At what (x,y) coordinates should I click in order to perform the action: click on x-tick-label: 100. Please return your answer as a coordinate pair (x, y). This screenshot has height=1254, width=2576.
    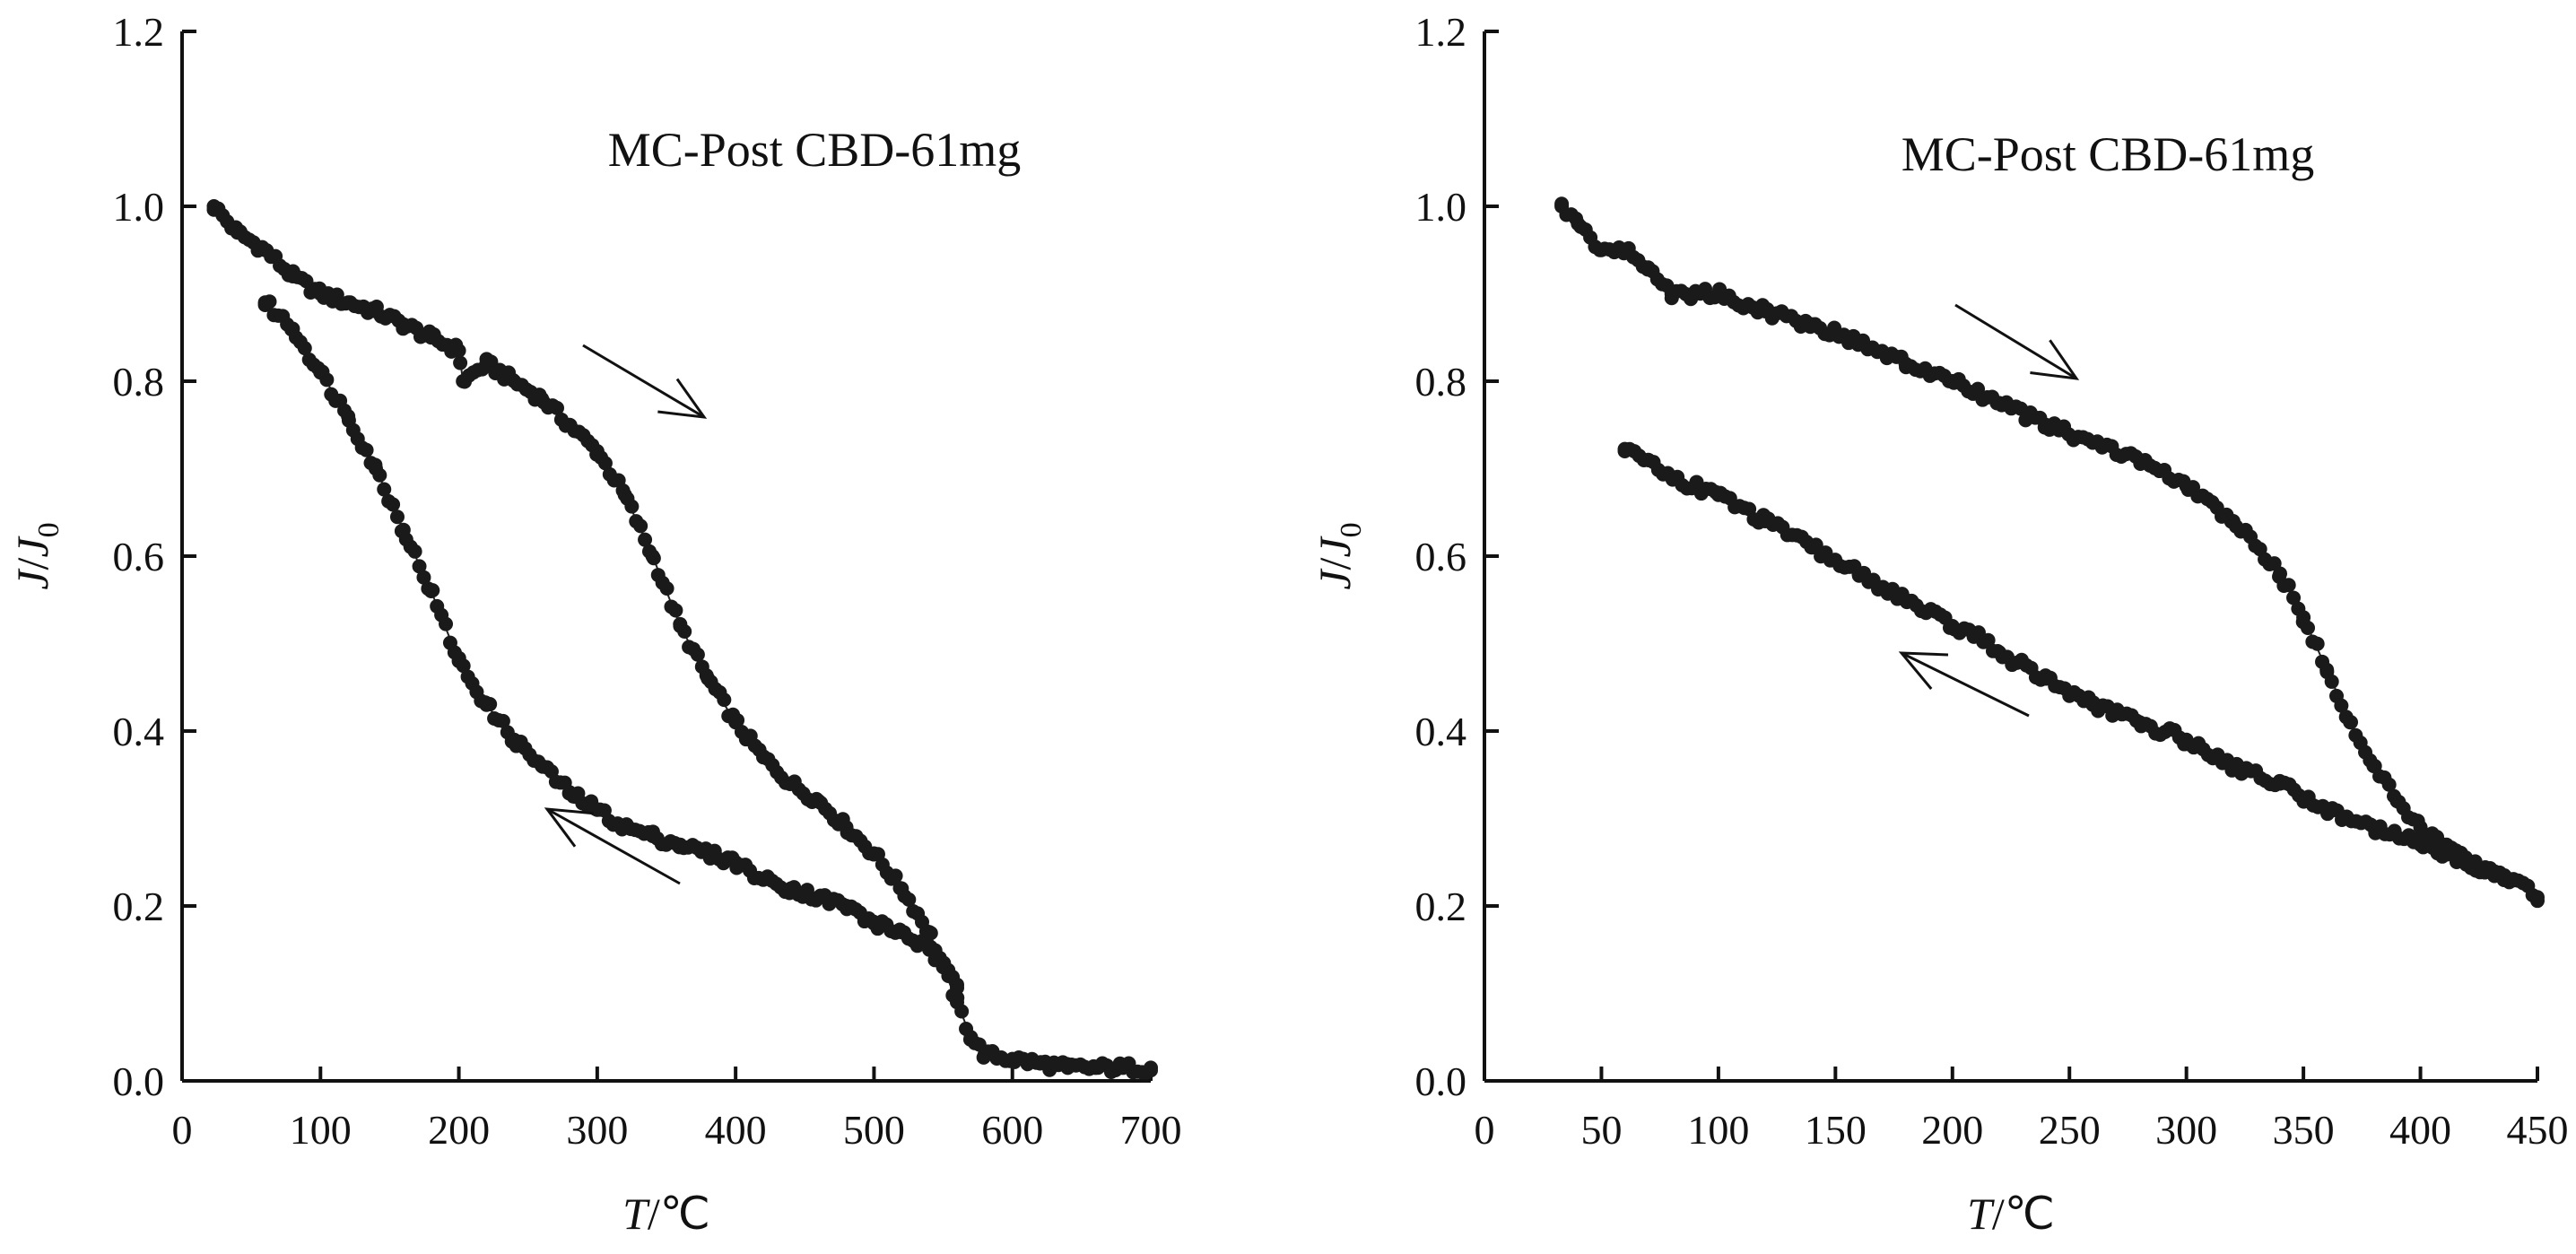
    Looking at the image, I should click on (321, 1130).